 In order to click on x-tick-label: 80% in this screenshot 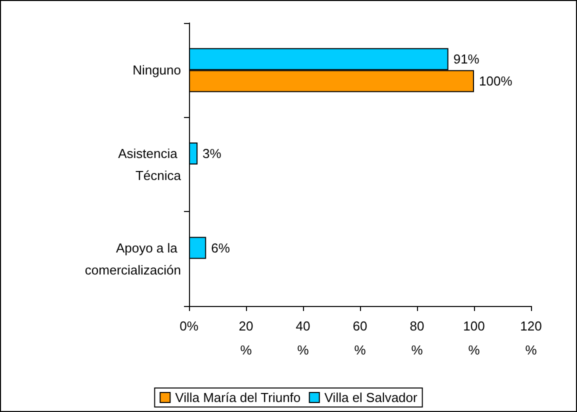, I will do `click(417, 338)`.